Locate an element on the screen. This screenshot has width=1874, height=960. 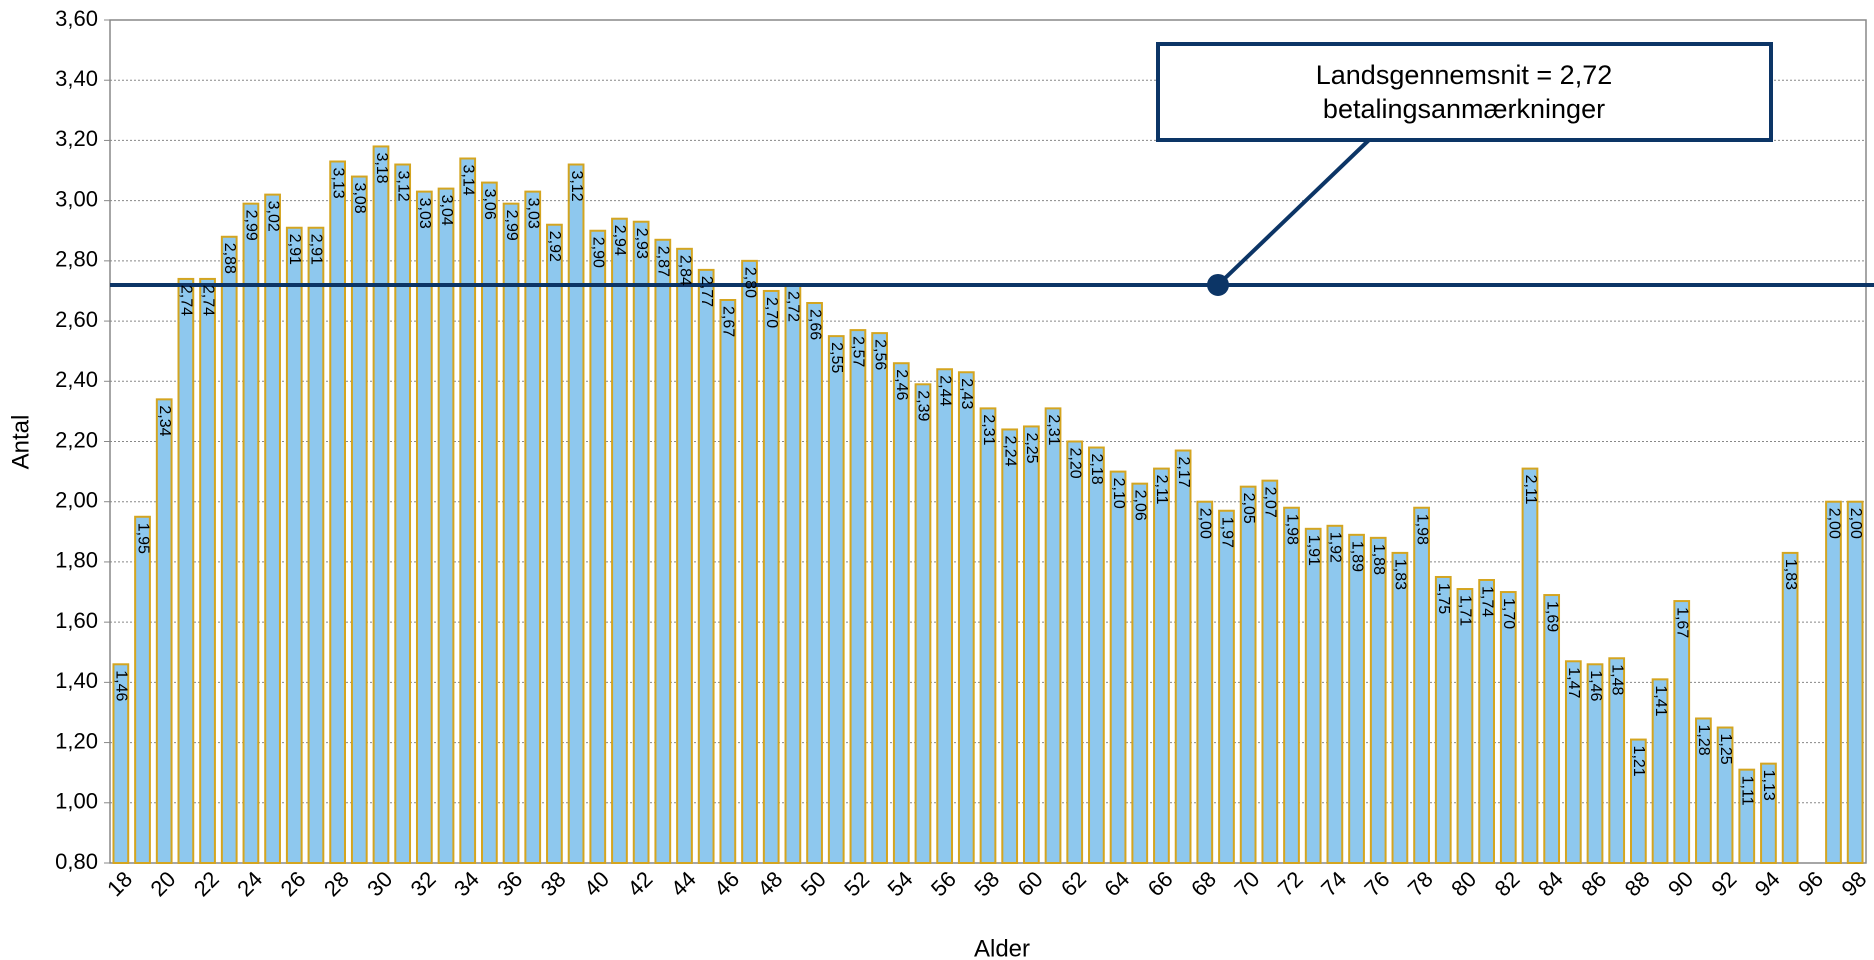
value-label: 1,92 is located at coordinates (1335, 547).